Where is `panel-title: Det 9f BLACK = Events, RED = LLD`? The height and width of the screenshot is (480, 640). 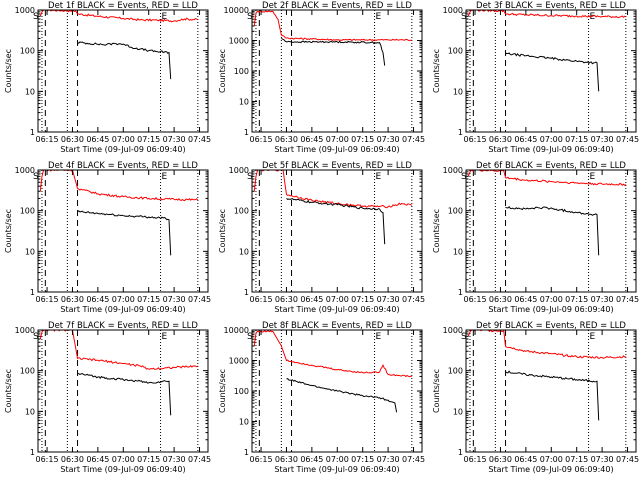
panel-title: Det 9f BLACK = Events, RED = LLD is located at coordinates (551, 326).